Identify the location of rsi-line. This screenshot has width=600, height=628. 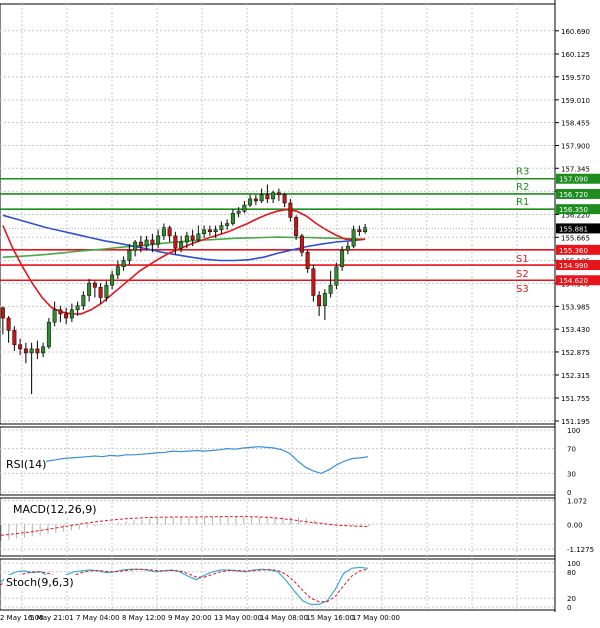
(204, 460).